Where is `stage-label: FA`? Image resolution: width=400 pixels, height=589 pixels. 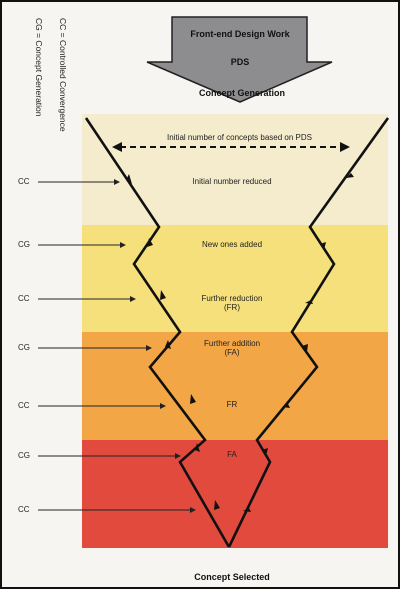 stage-label: FA is located at coordinates (232, 454).